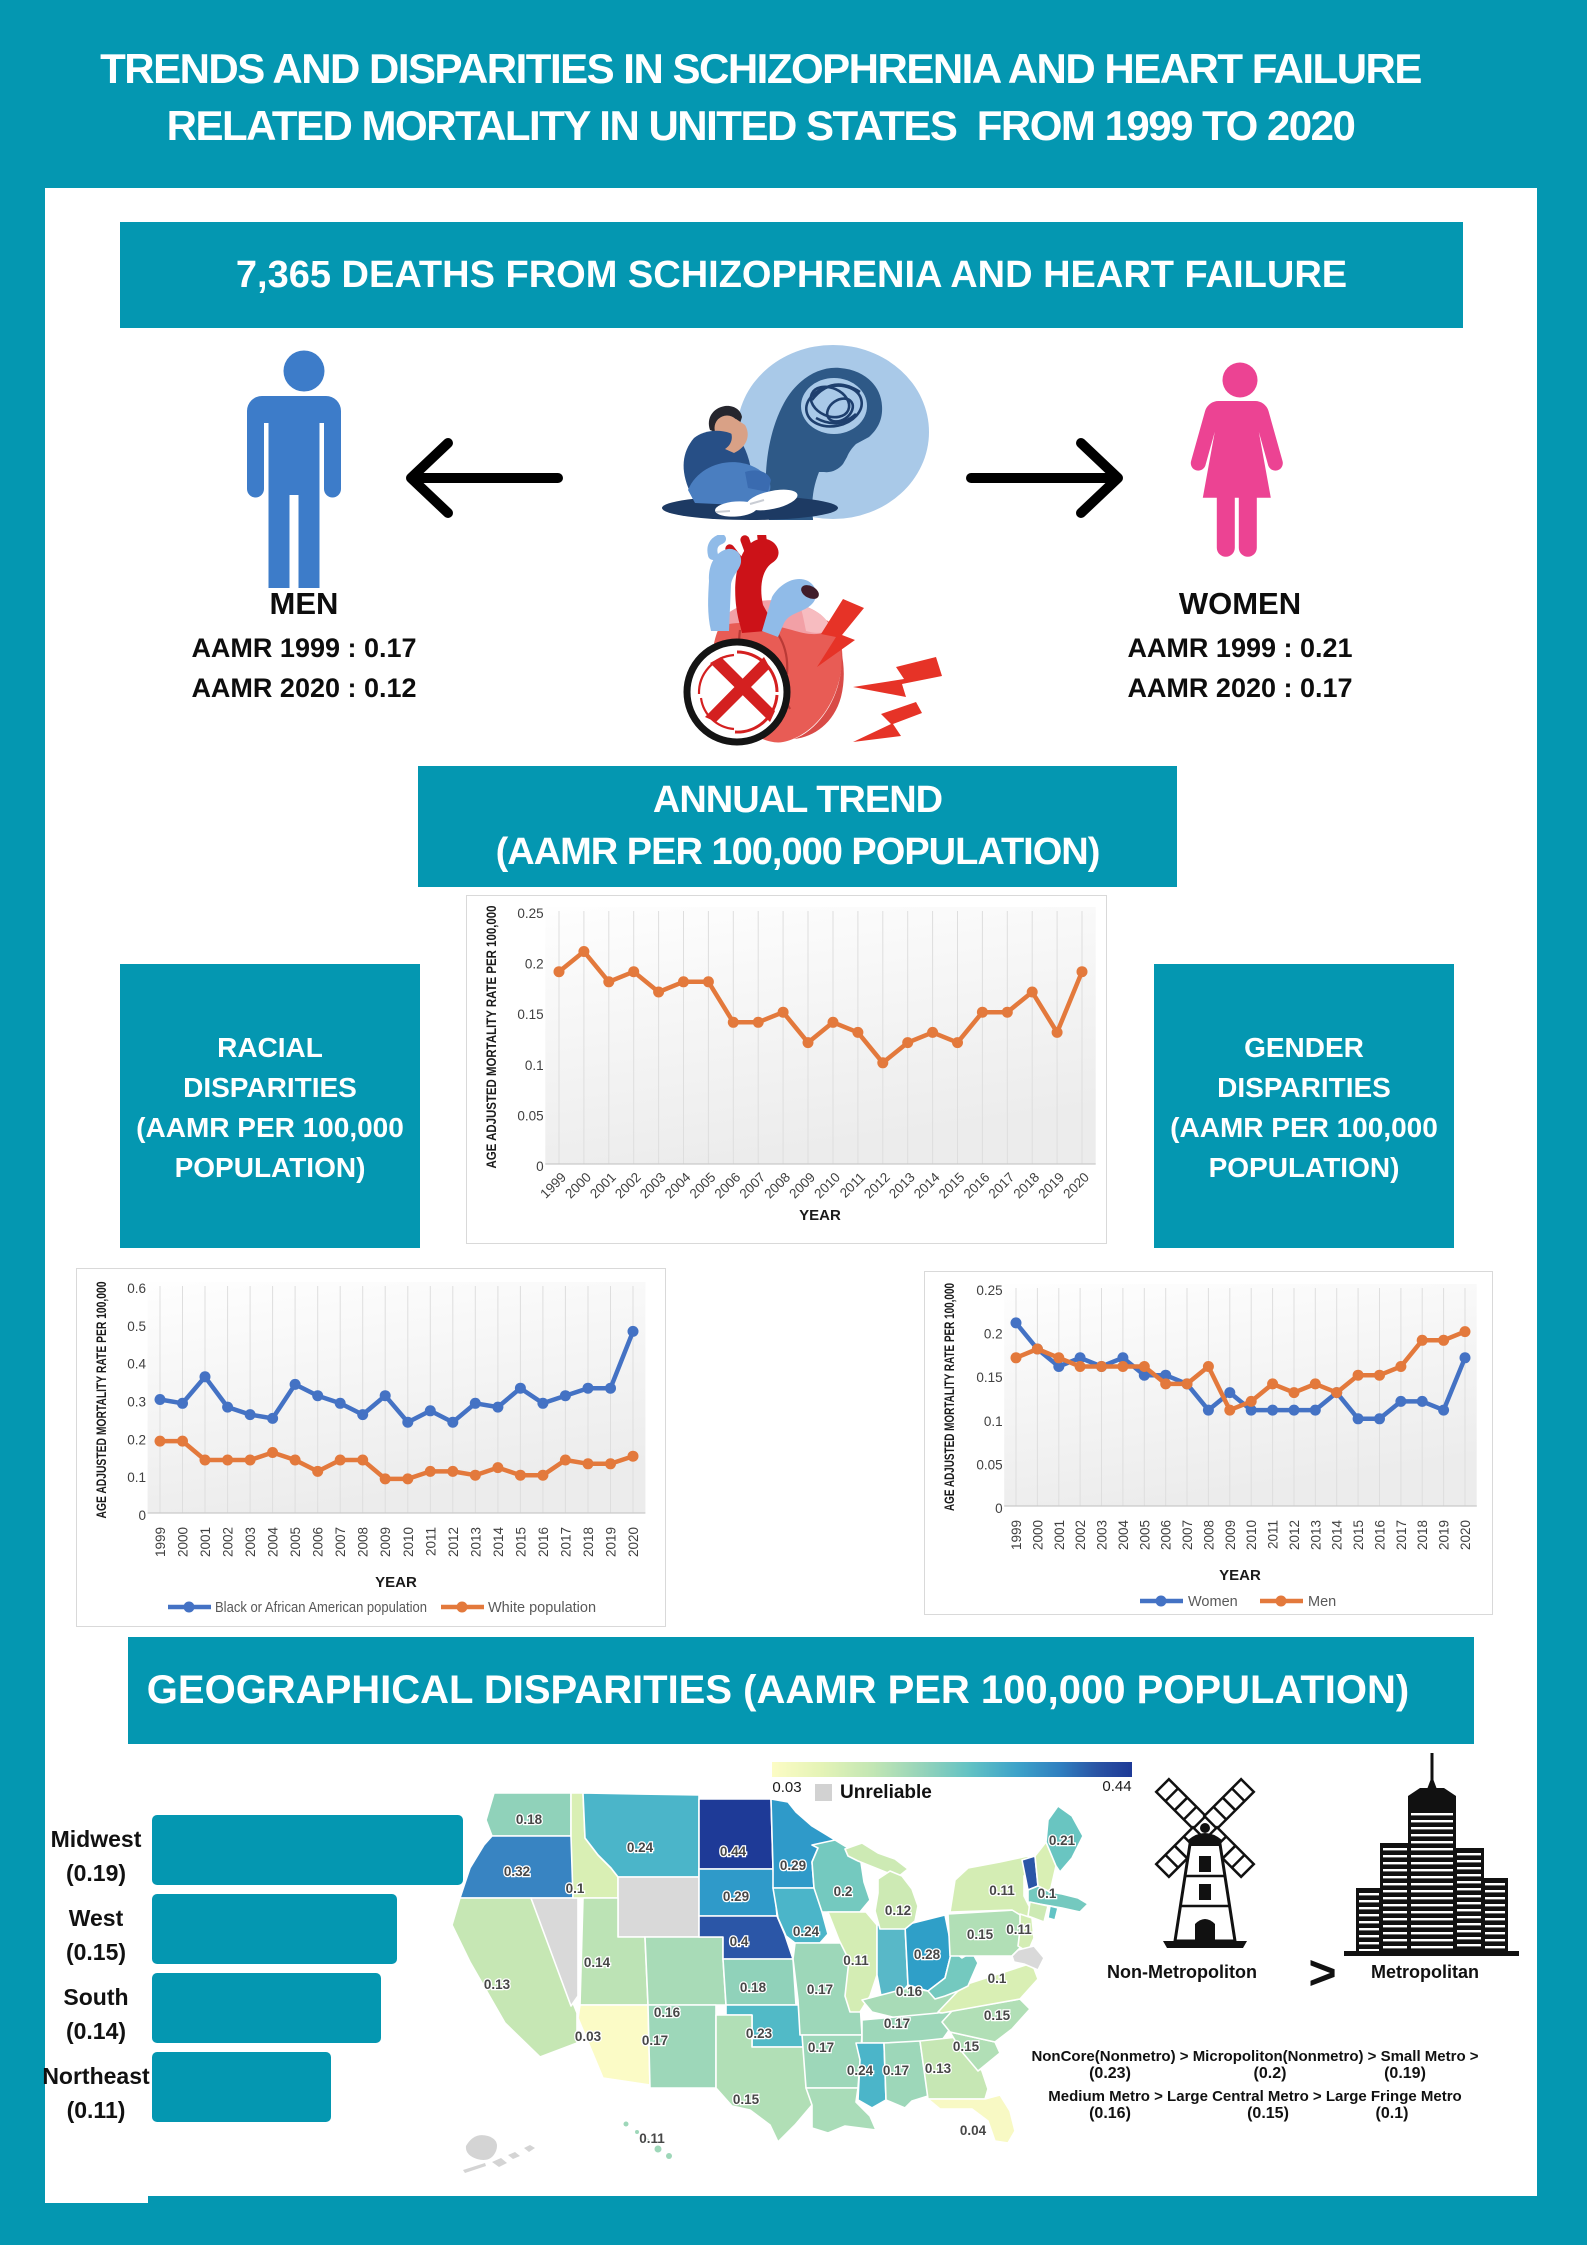  What do you see at coordinates (927, 1954) in the screenshot?
I see `svg-text: 0.28` at bounding box center [927, 1954].